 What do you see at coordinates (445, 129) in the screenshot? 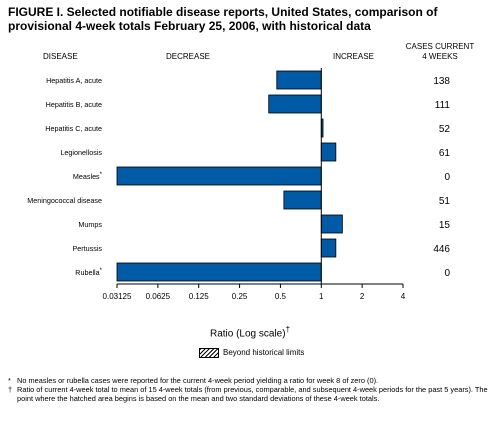
I see `cases-value: 52` at bounding box center [445, 129].